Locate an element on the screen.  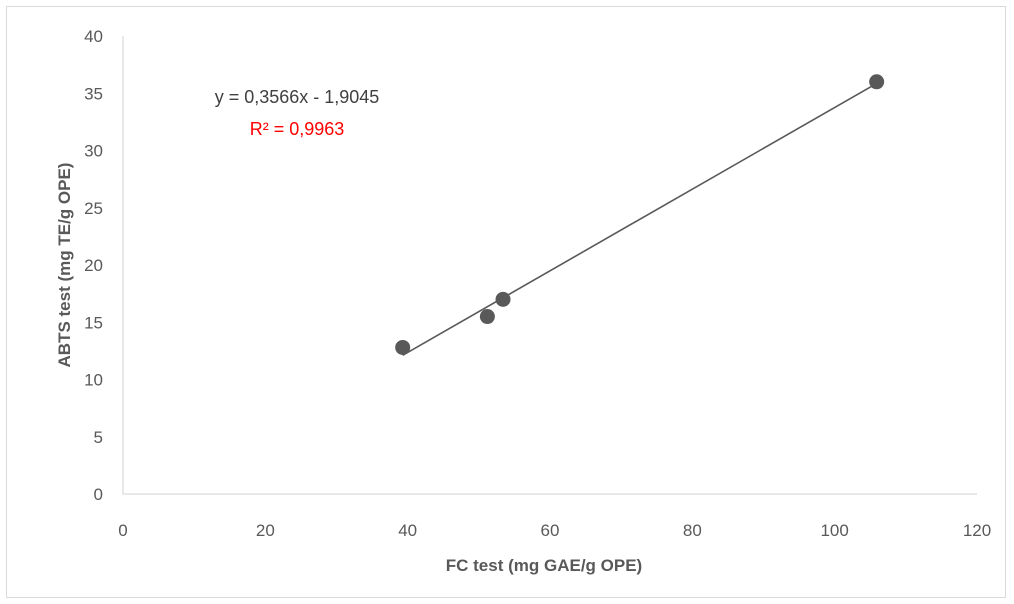
y-tick-label: 20 is located at coordinates (93, 265).